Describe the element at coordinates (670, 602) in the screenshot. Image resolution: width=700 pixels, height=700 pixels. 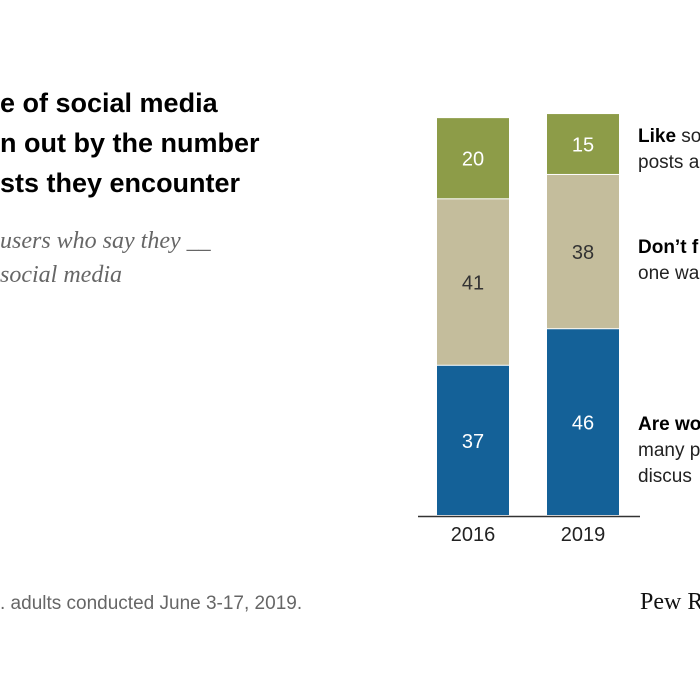
I see `brand-logo-text: Pew R` at that location.